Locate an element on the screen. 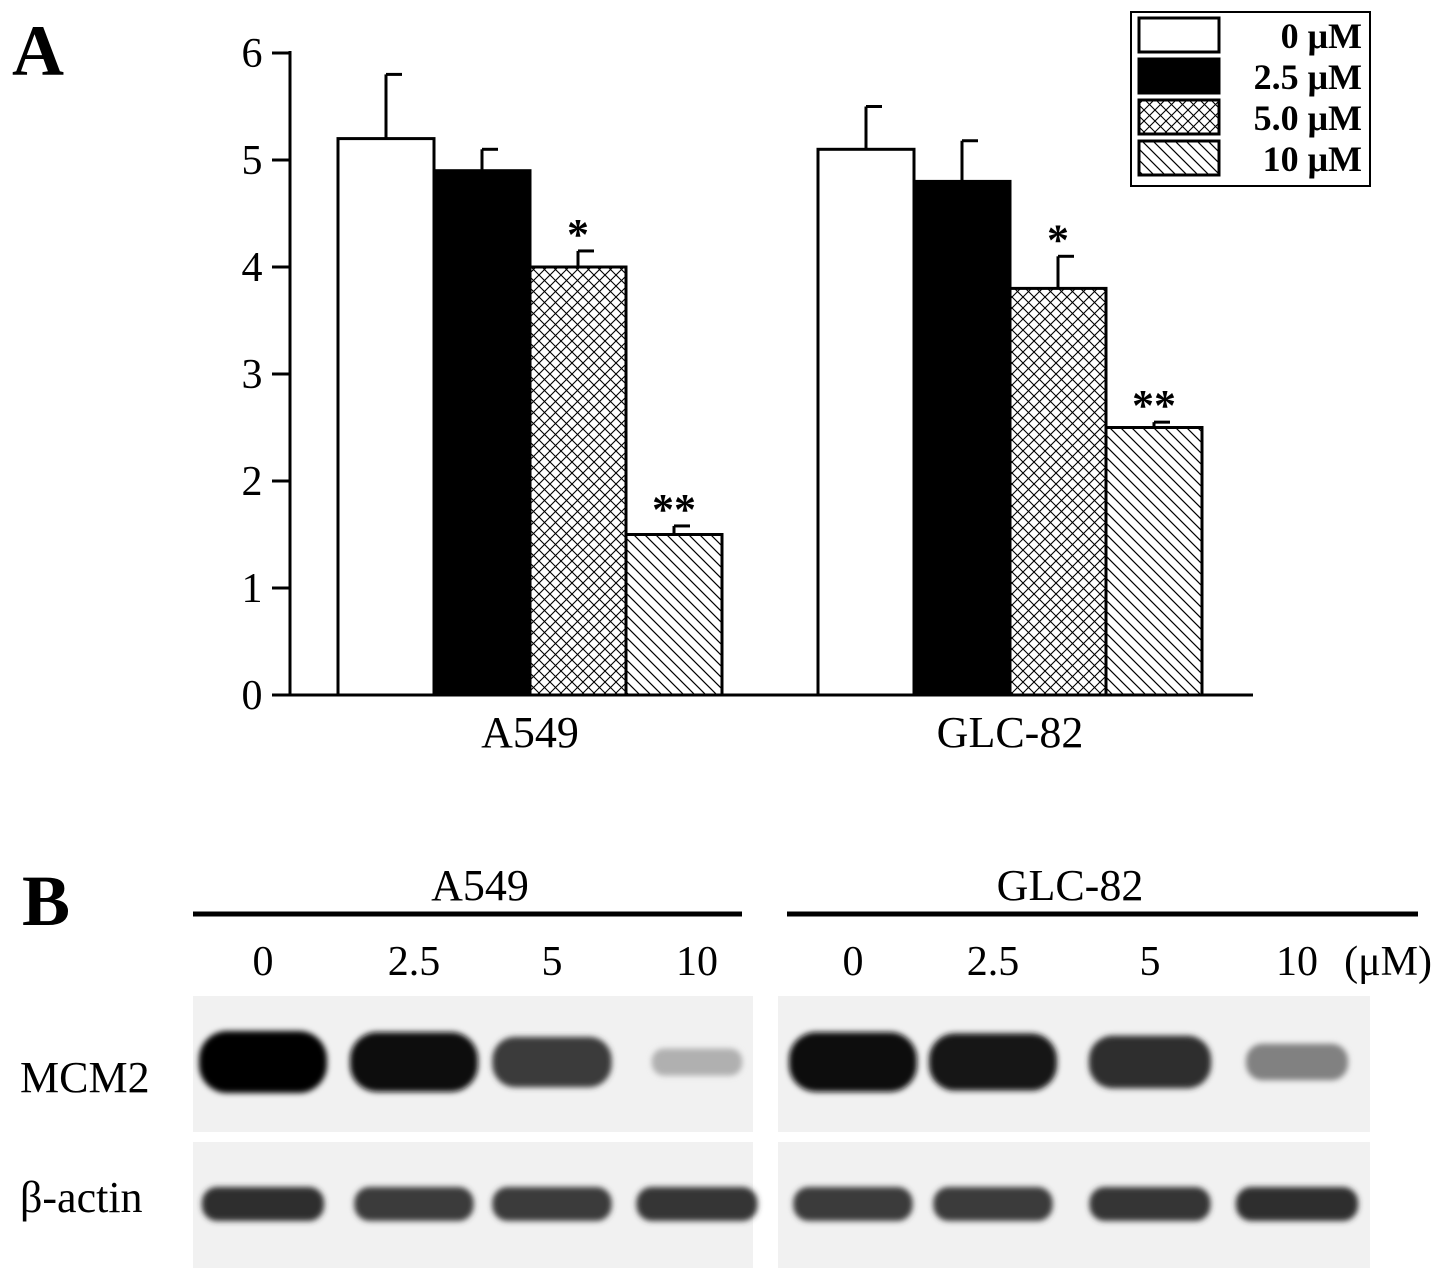 This screenshot has height=1279, width=1441. y-tick-label: 5 is located at coordinates (252, 161).